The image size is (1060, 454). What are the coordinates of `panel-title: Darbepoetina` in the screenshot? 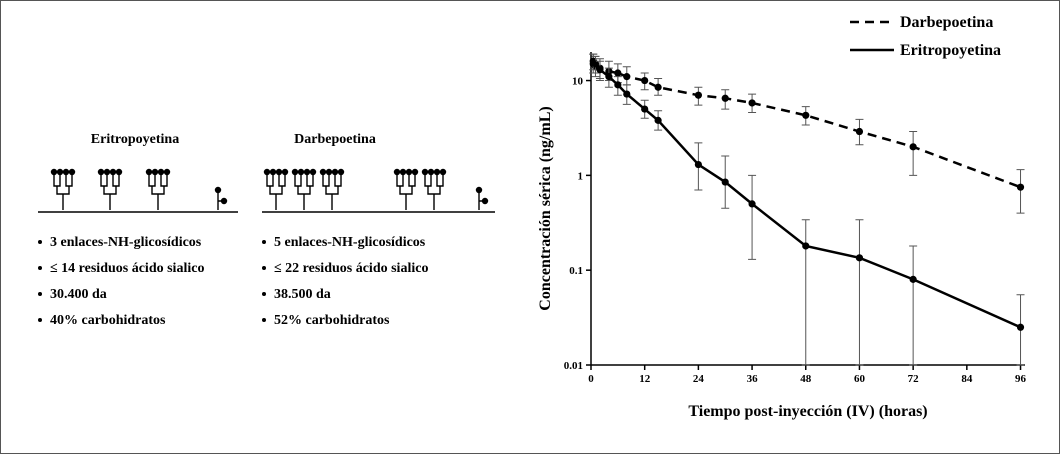 It's located at (335, 139).